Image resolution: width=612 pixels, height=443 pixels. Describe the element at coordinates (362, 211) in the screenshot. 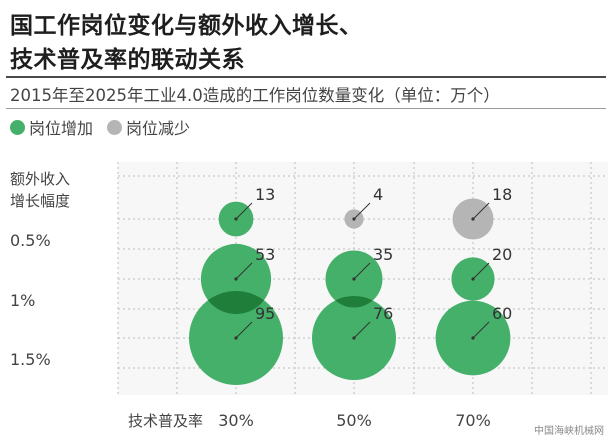

I see `leader-line-50%-0.5%` at that location.